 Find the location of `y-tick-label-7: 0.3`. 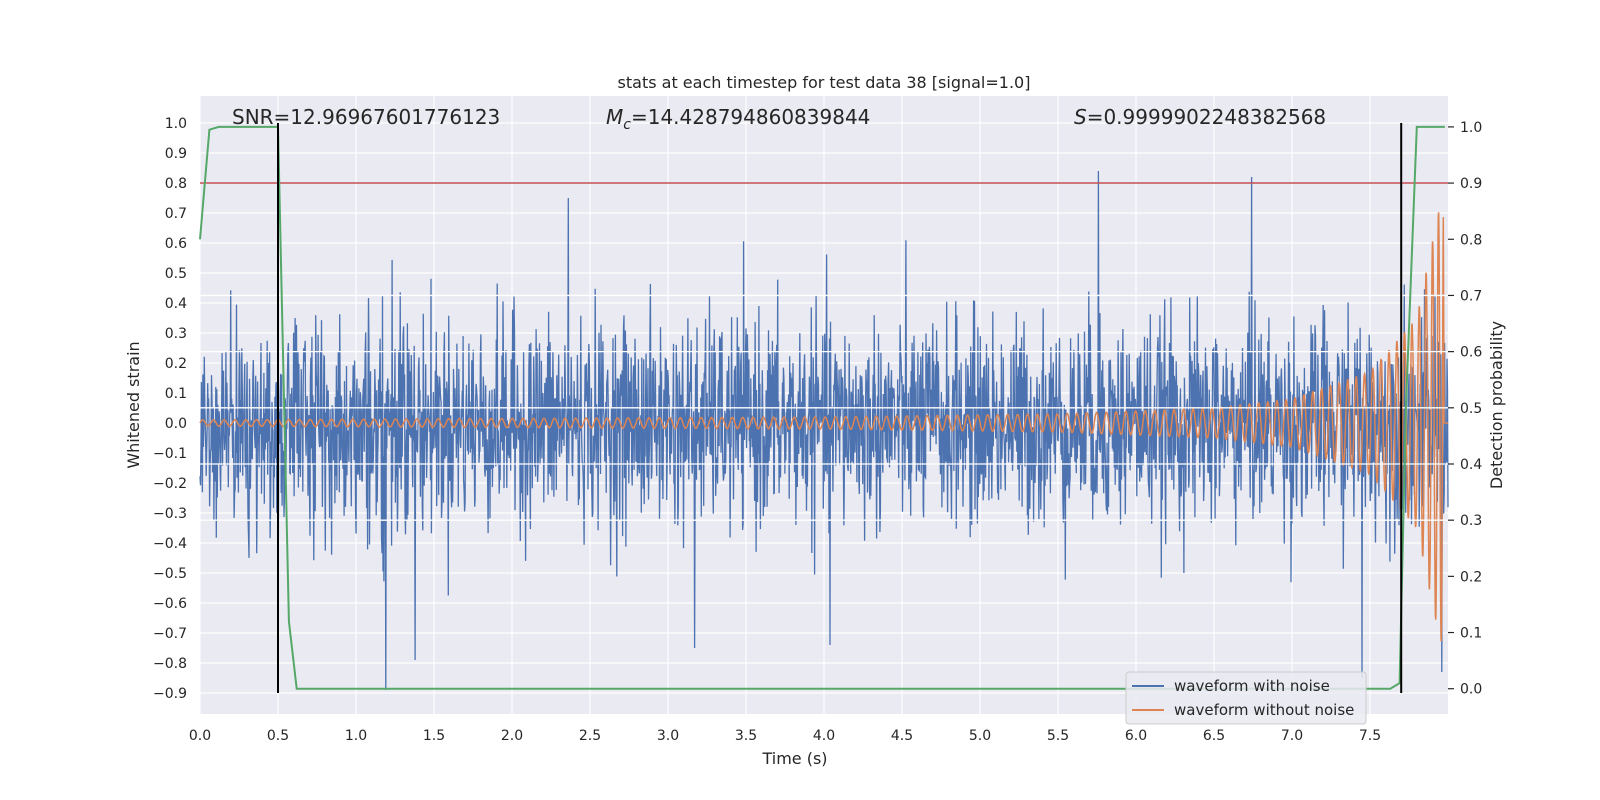

y-tick-label-7: 0.3 is located at coordinates (176, 334).